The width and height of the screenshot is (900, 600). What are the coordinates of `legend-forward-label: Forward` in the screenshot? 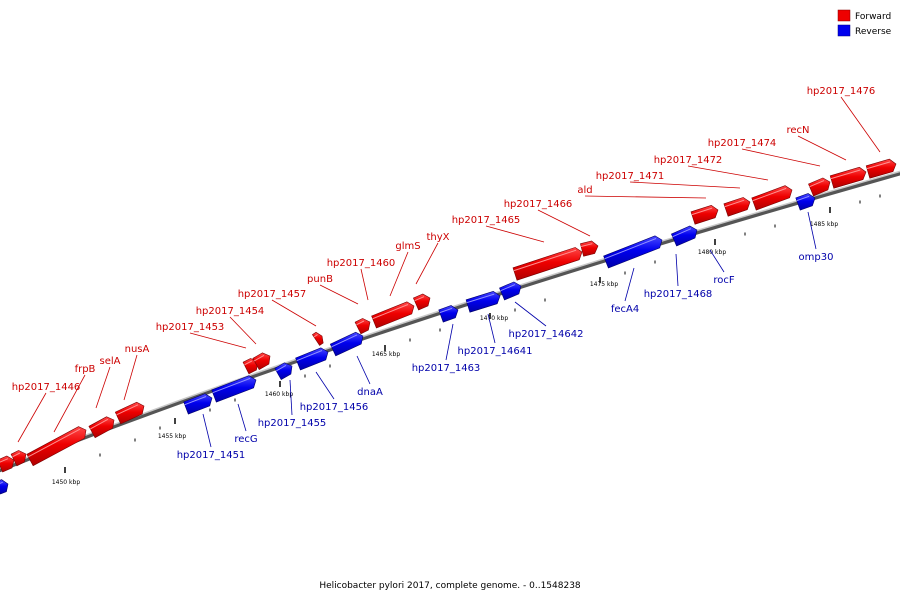 It's located at (873, 17).